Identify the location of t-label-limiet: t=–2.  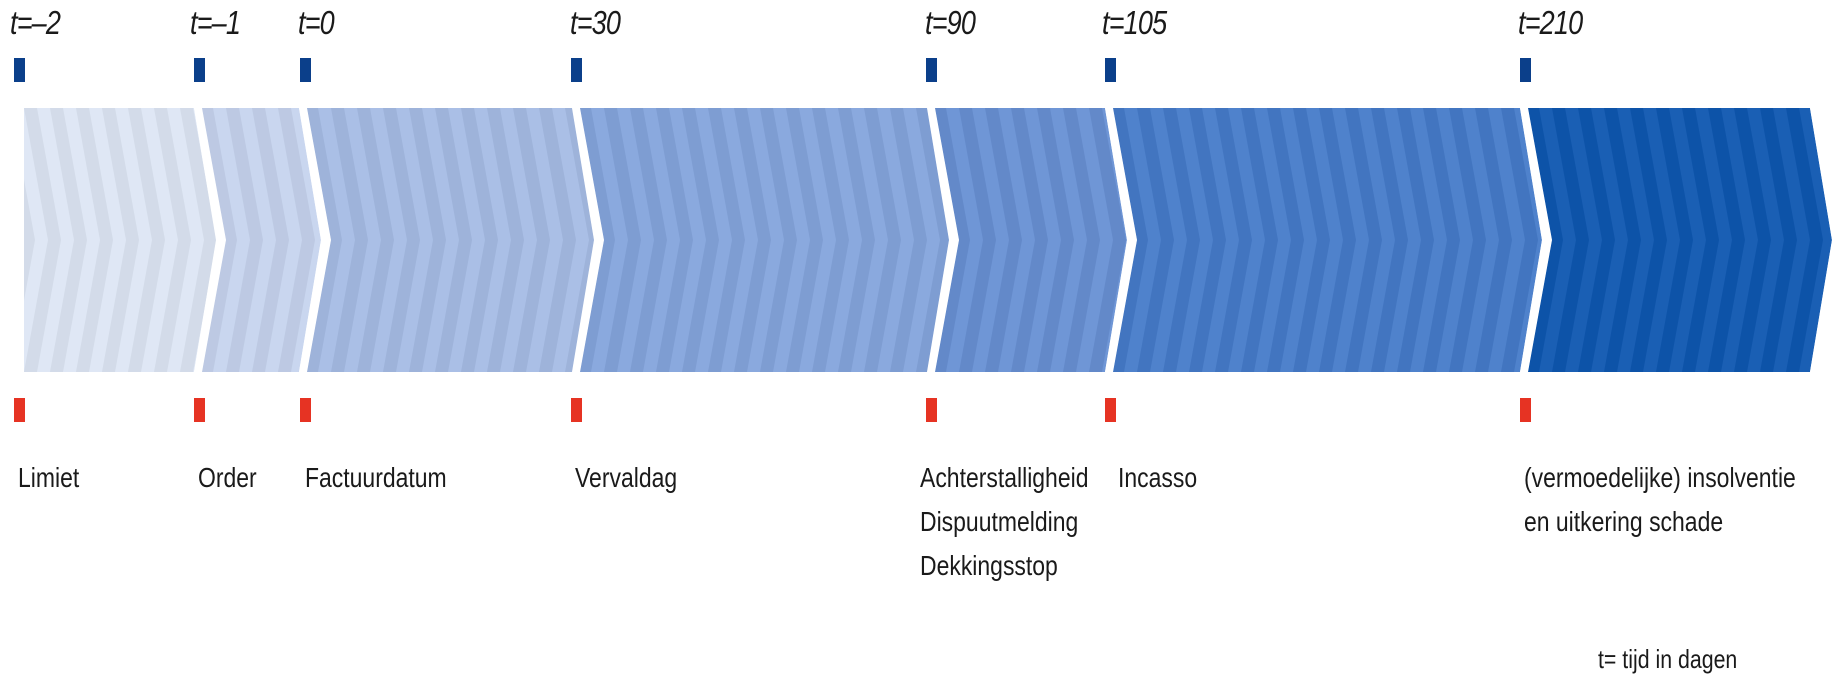
(35, 22).